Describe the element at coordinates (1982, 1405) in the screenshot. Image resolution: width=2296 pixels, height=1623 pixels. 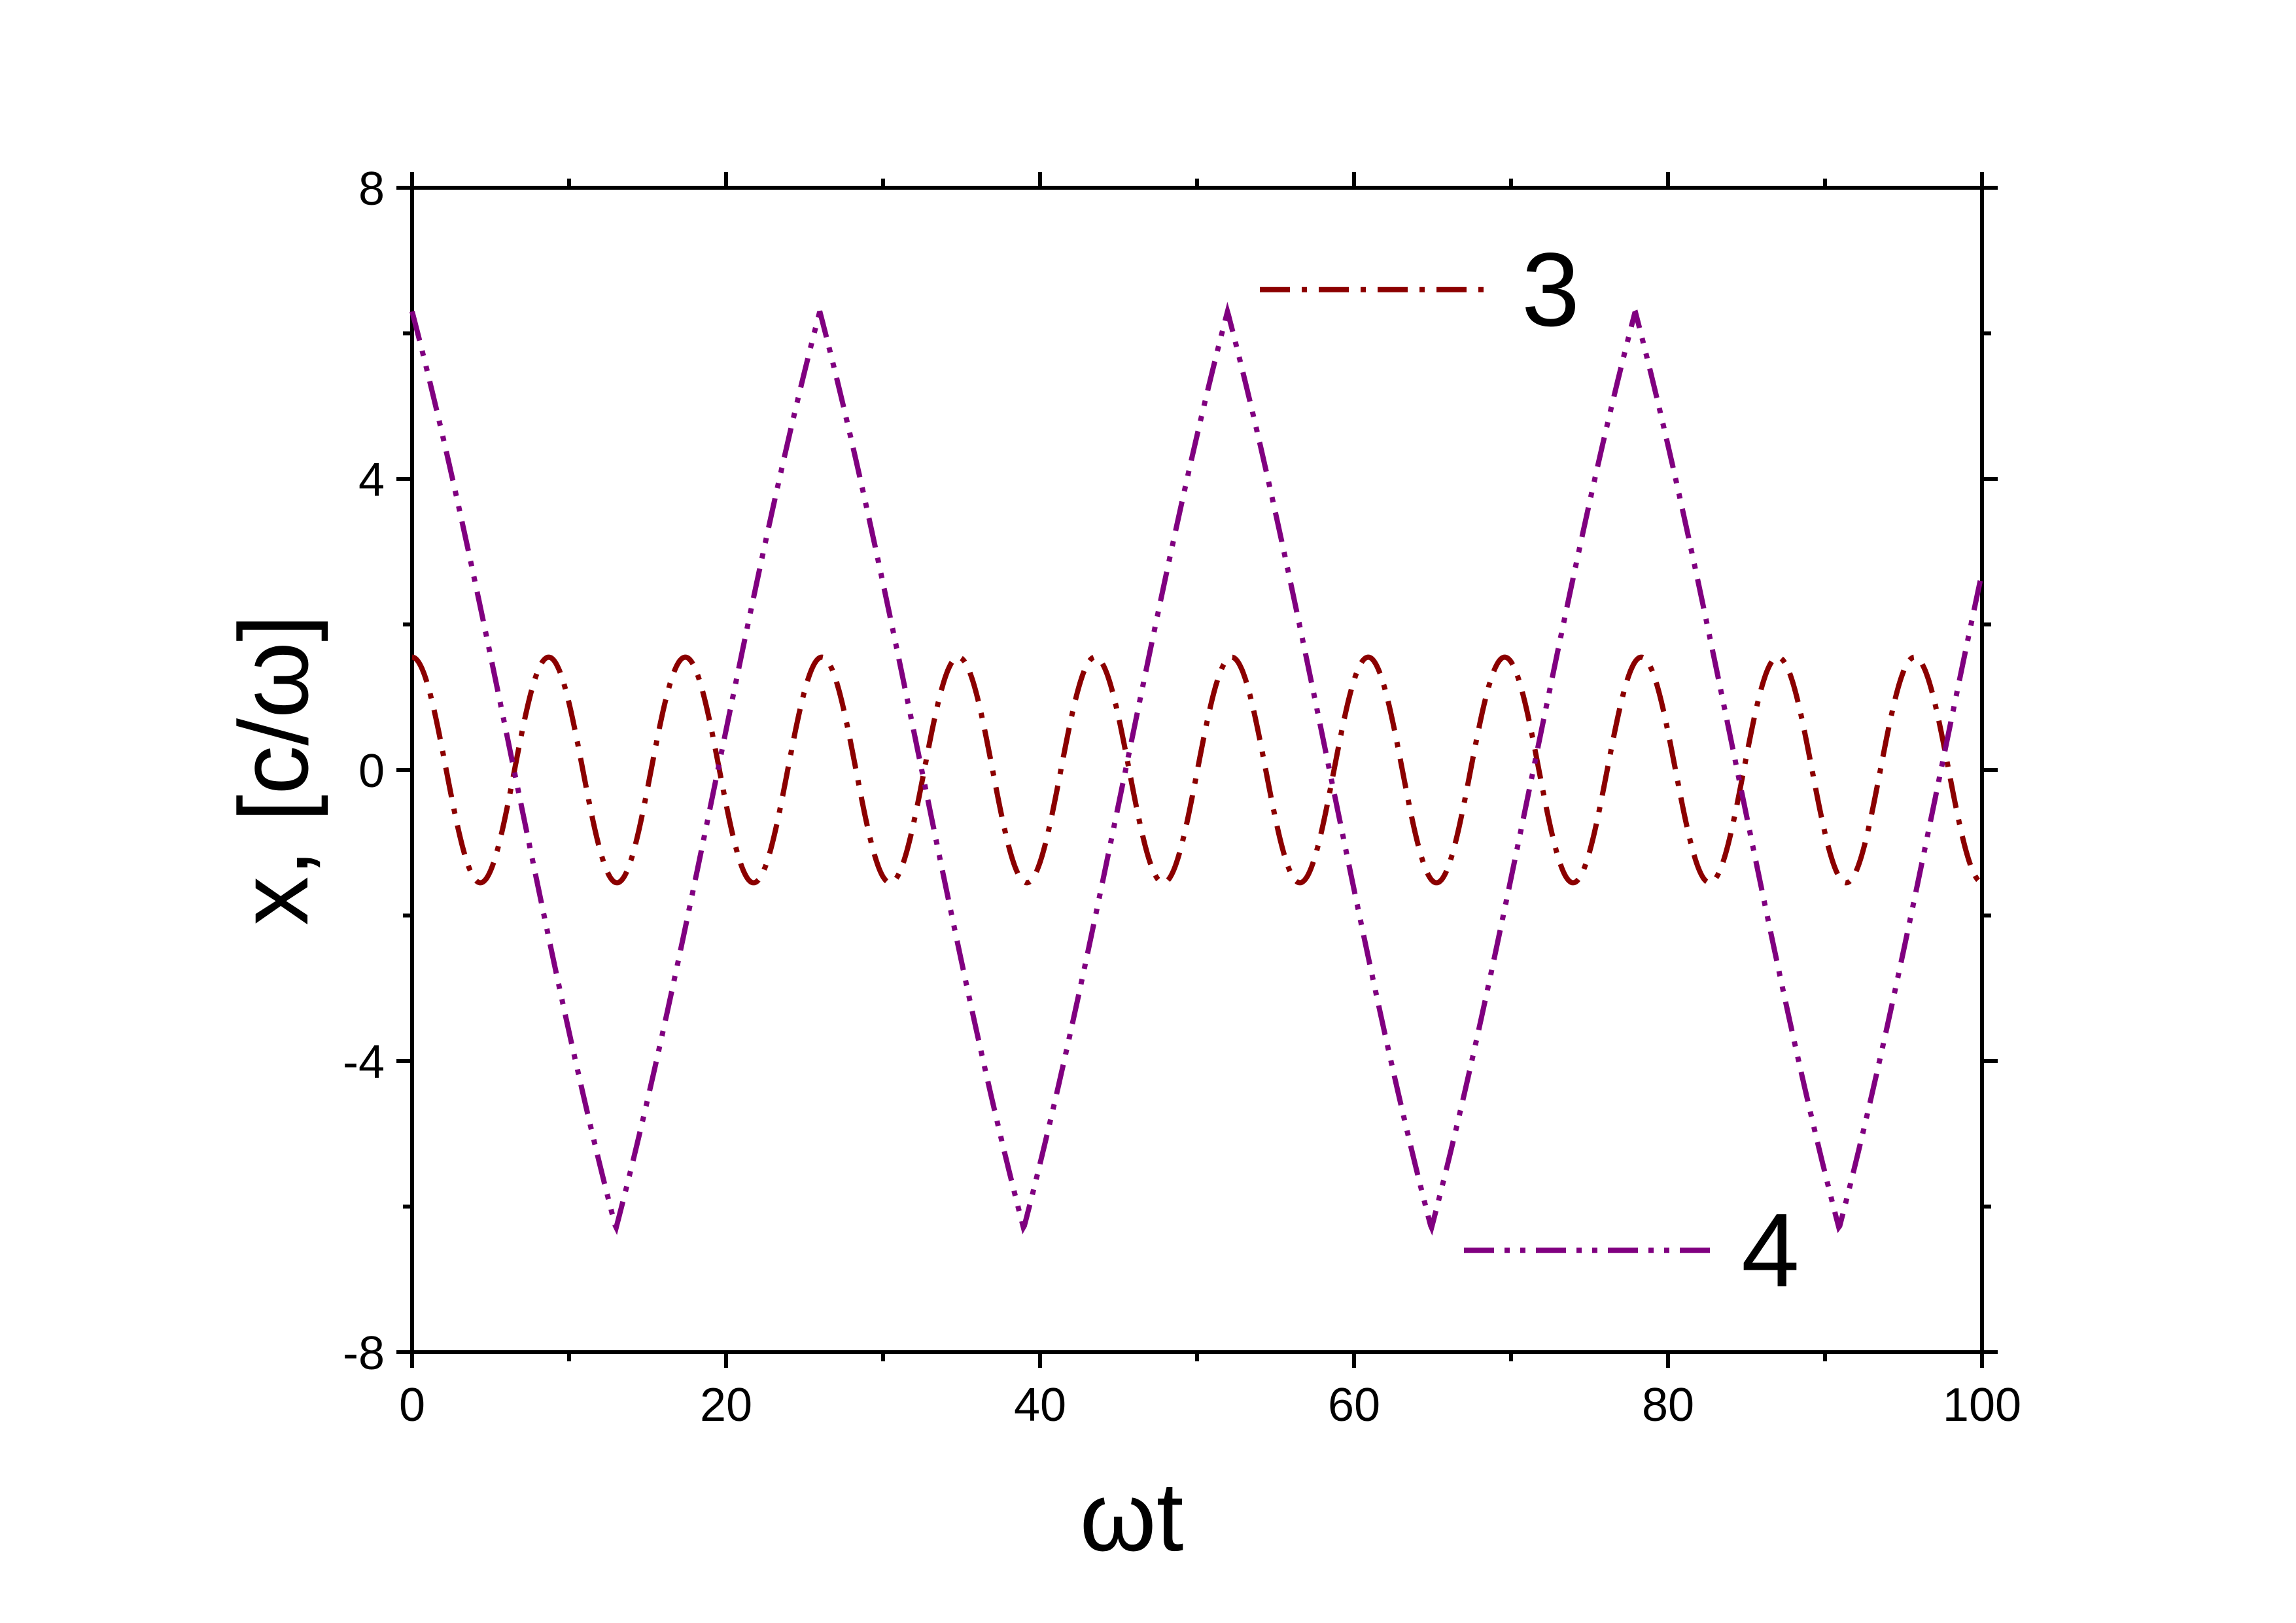
I see `x-tick-label: 100` at that location.